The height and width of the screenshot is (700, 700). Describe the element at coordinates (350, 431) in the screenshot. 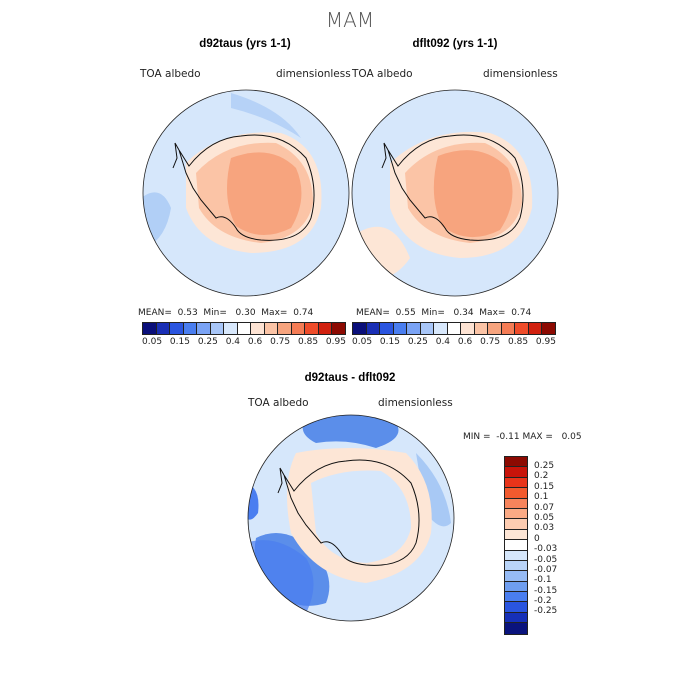

I see `negative-anomaly-patch` at that location.